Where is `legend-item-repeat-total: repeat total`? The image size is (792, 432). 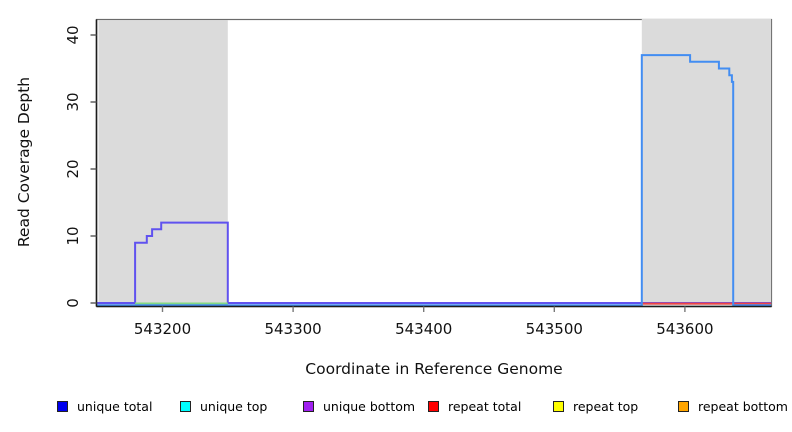 legend-item-repeat-total: repeat total is located at coordinates (474, 406).